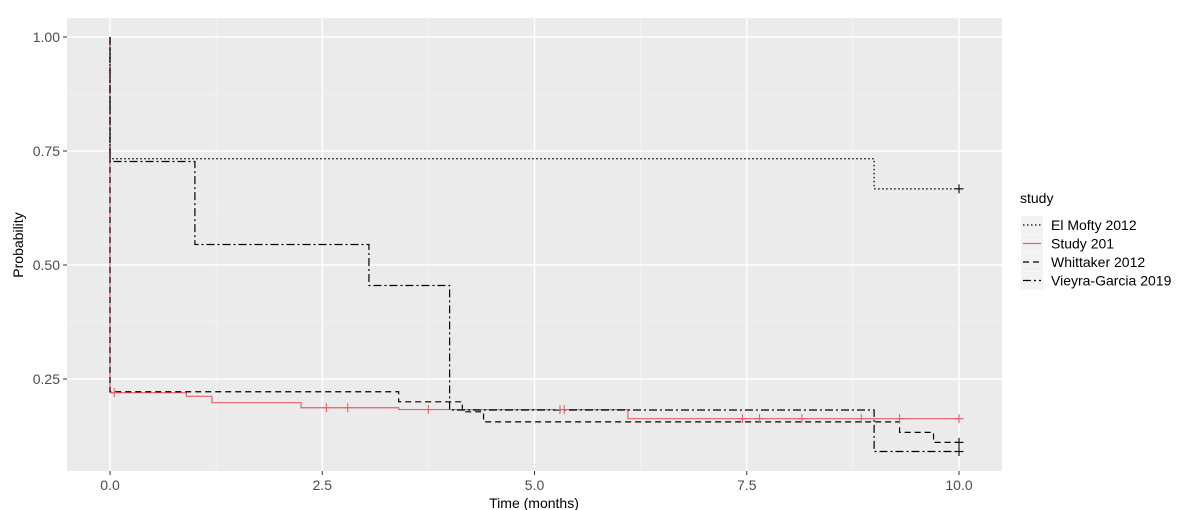  What do you see at coordinates (110, 485) in the screenshot?
I see `x-tick-label: 0.0` at bounding box center [110, 485].